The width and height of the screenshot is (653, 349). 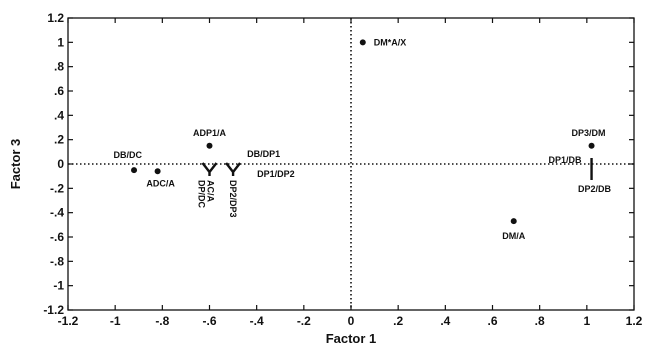 I want to click on x-tick-label: -.8, so click(x=162, y=321).